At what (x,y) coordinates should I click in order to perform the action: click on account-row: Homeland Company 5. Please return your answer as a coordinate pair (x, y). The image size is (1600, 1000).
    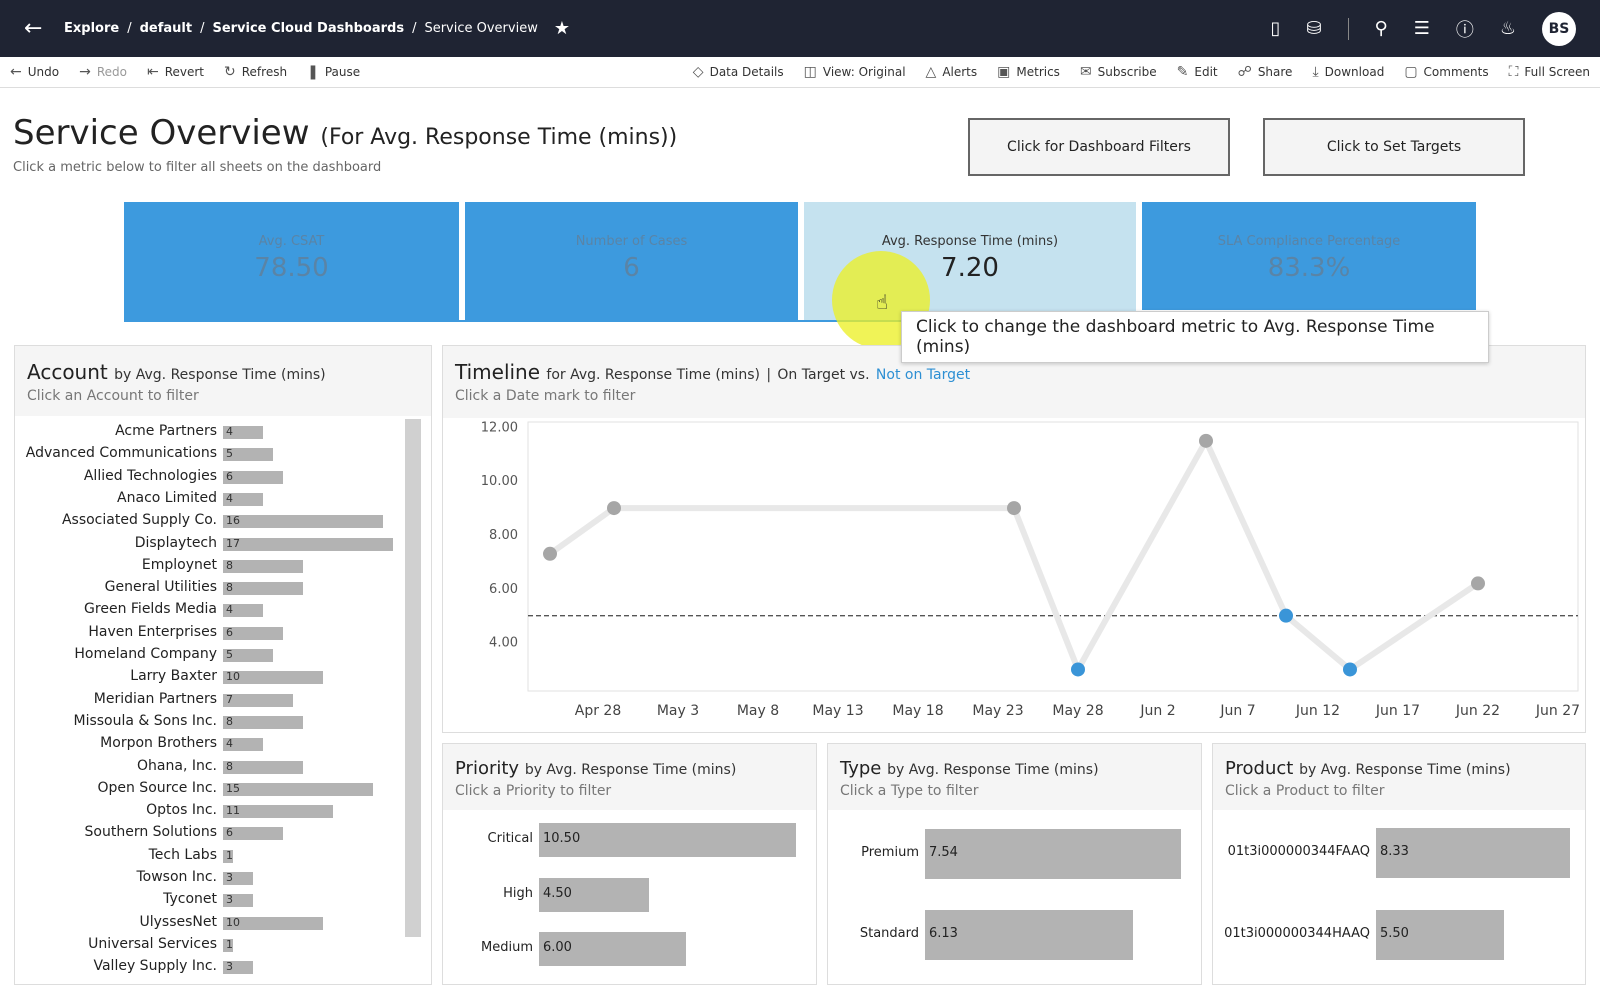
    Looking at the image, I should click on (210, 655).